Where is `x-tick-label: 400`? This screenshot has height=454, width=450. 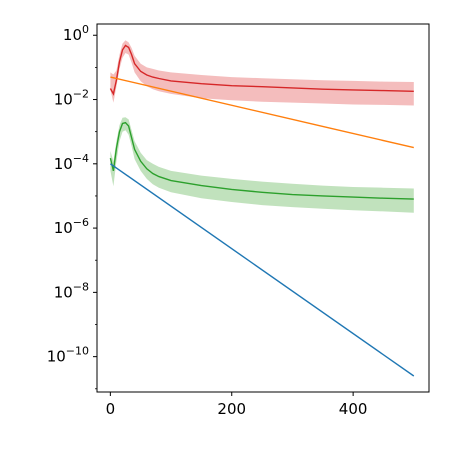 x-tick-label: 400 is located at coordinates (353, 409).